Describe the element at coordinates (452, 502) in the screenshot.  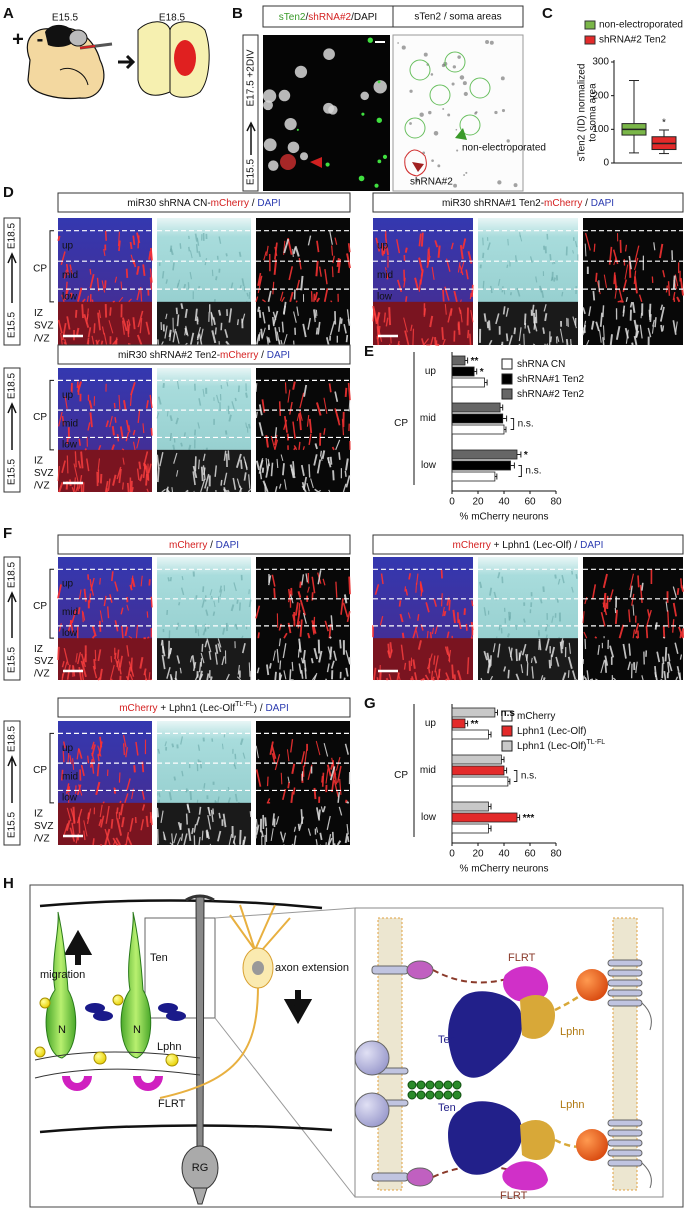
I see `x-tick-label: 0` at that location.